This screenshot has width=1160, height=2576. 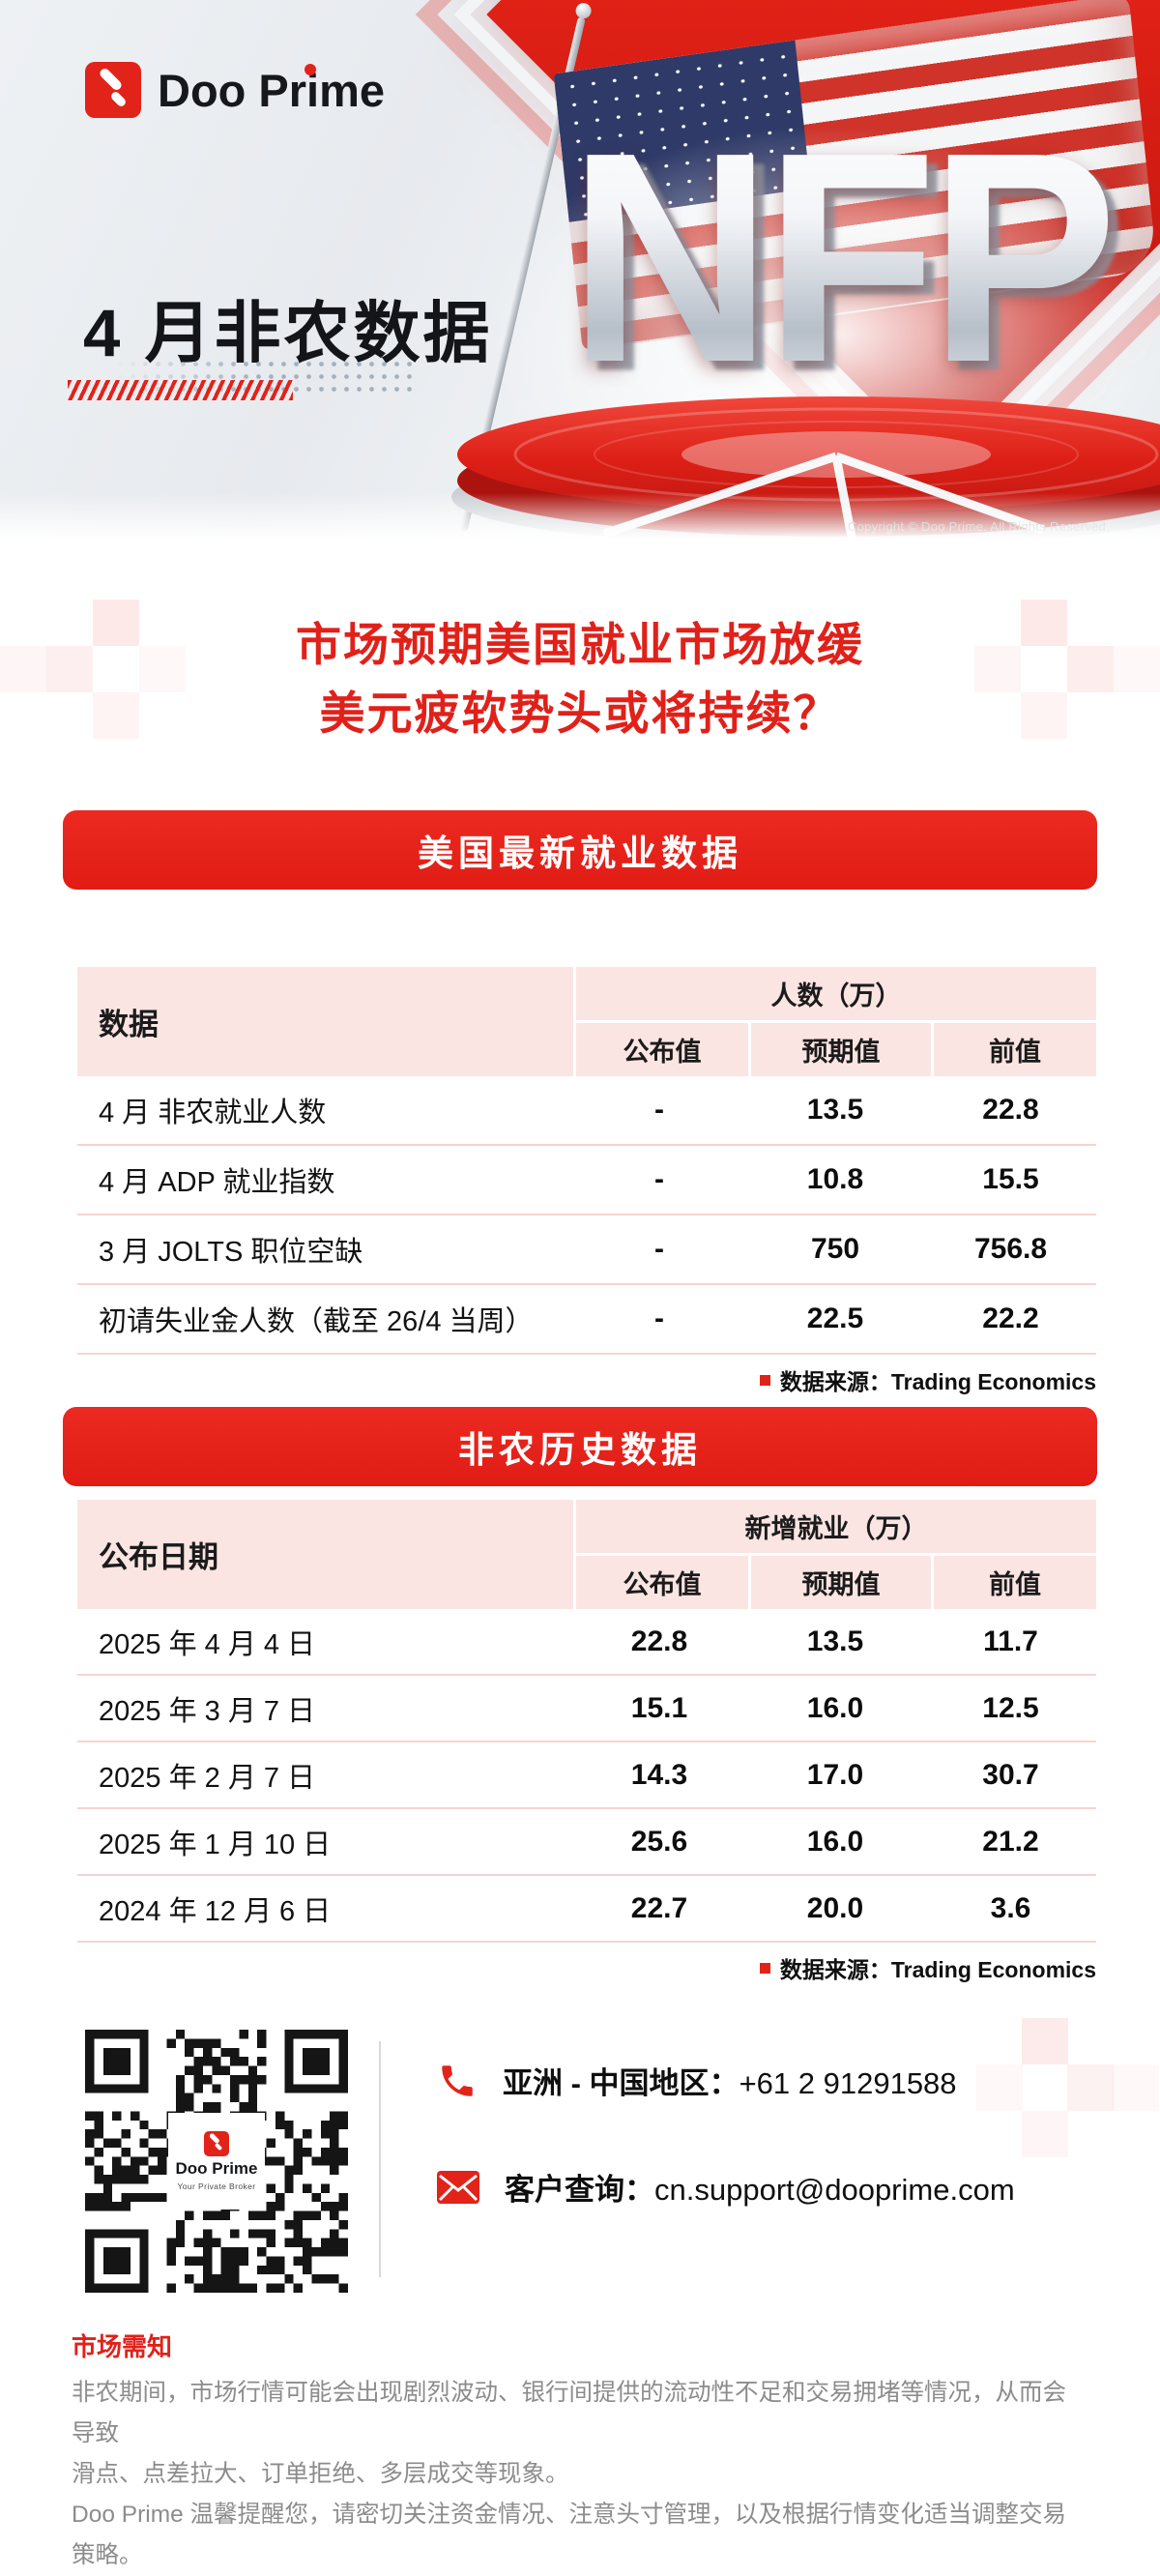 I want to click on table-row: 2025 年 3 月 7 日 15.1 16.0 12.5, so click(x=586, y=1709).